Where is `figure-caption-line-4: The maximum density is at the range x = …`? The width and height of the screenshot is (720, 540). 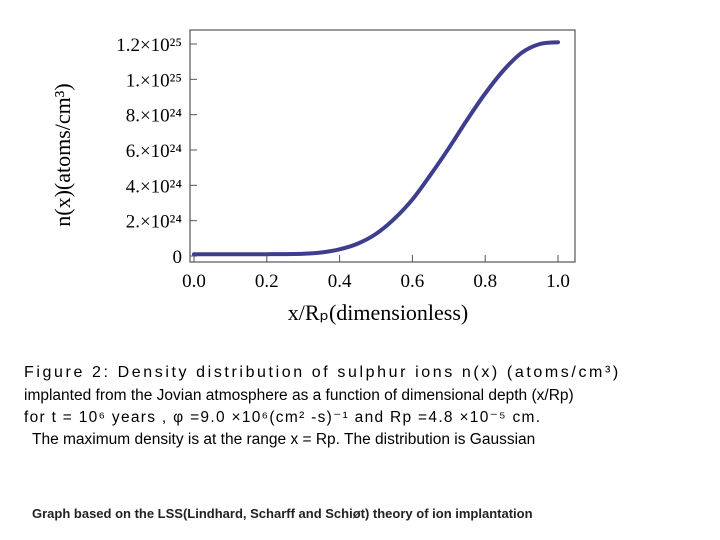 figure-caption-line-4: The maximum density is at the range x = … is located at coordinates (284, 439).